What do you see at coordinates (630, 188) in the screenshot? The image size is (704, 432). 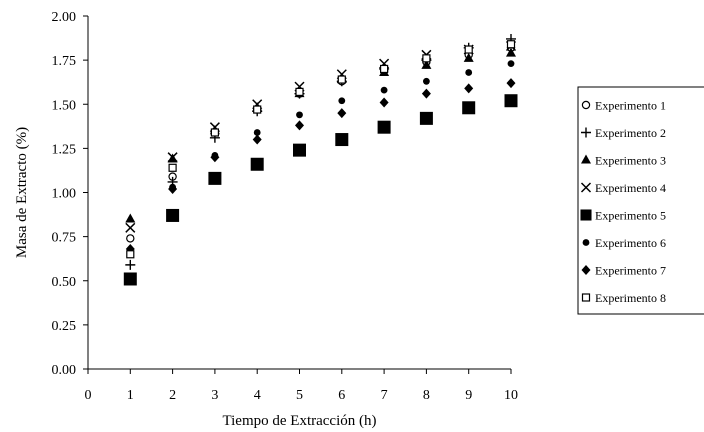 I see `legend-entry-label: Experimento 4` at bounding box center [630, 188].